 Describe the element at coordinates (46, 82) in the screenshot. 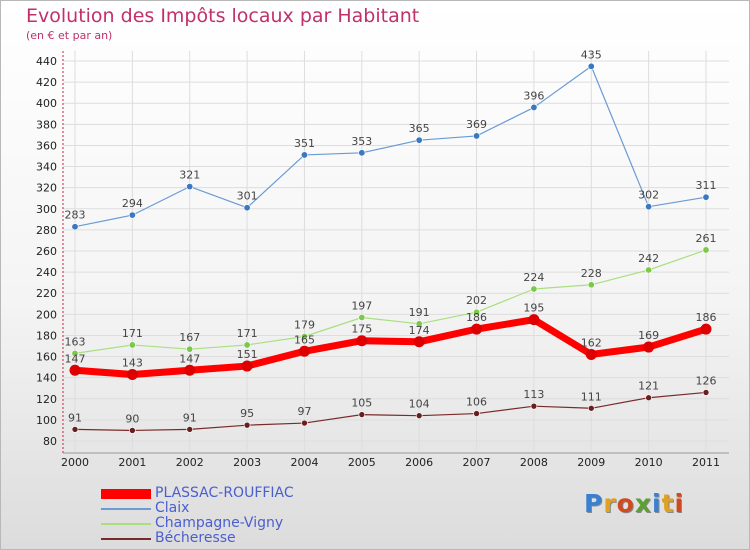

I see `y-tick-label: 420` at that location.